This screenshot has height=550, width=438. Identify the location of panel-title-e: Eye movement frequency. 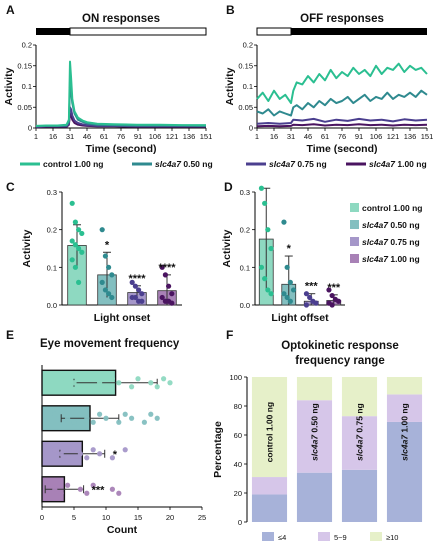
(110, 344).